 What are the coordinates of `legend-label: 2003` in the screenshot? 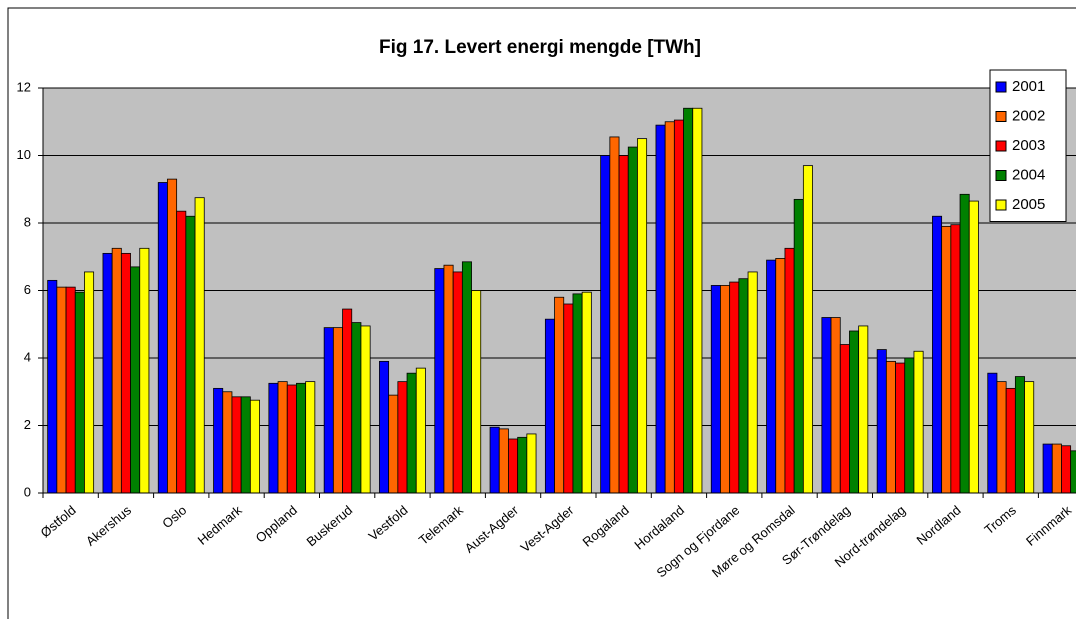 It's located at (1028, 145).